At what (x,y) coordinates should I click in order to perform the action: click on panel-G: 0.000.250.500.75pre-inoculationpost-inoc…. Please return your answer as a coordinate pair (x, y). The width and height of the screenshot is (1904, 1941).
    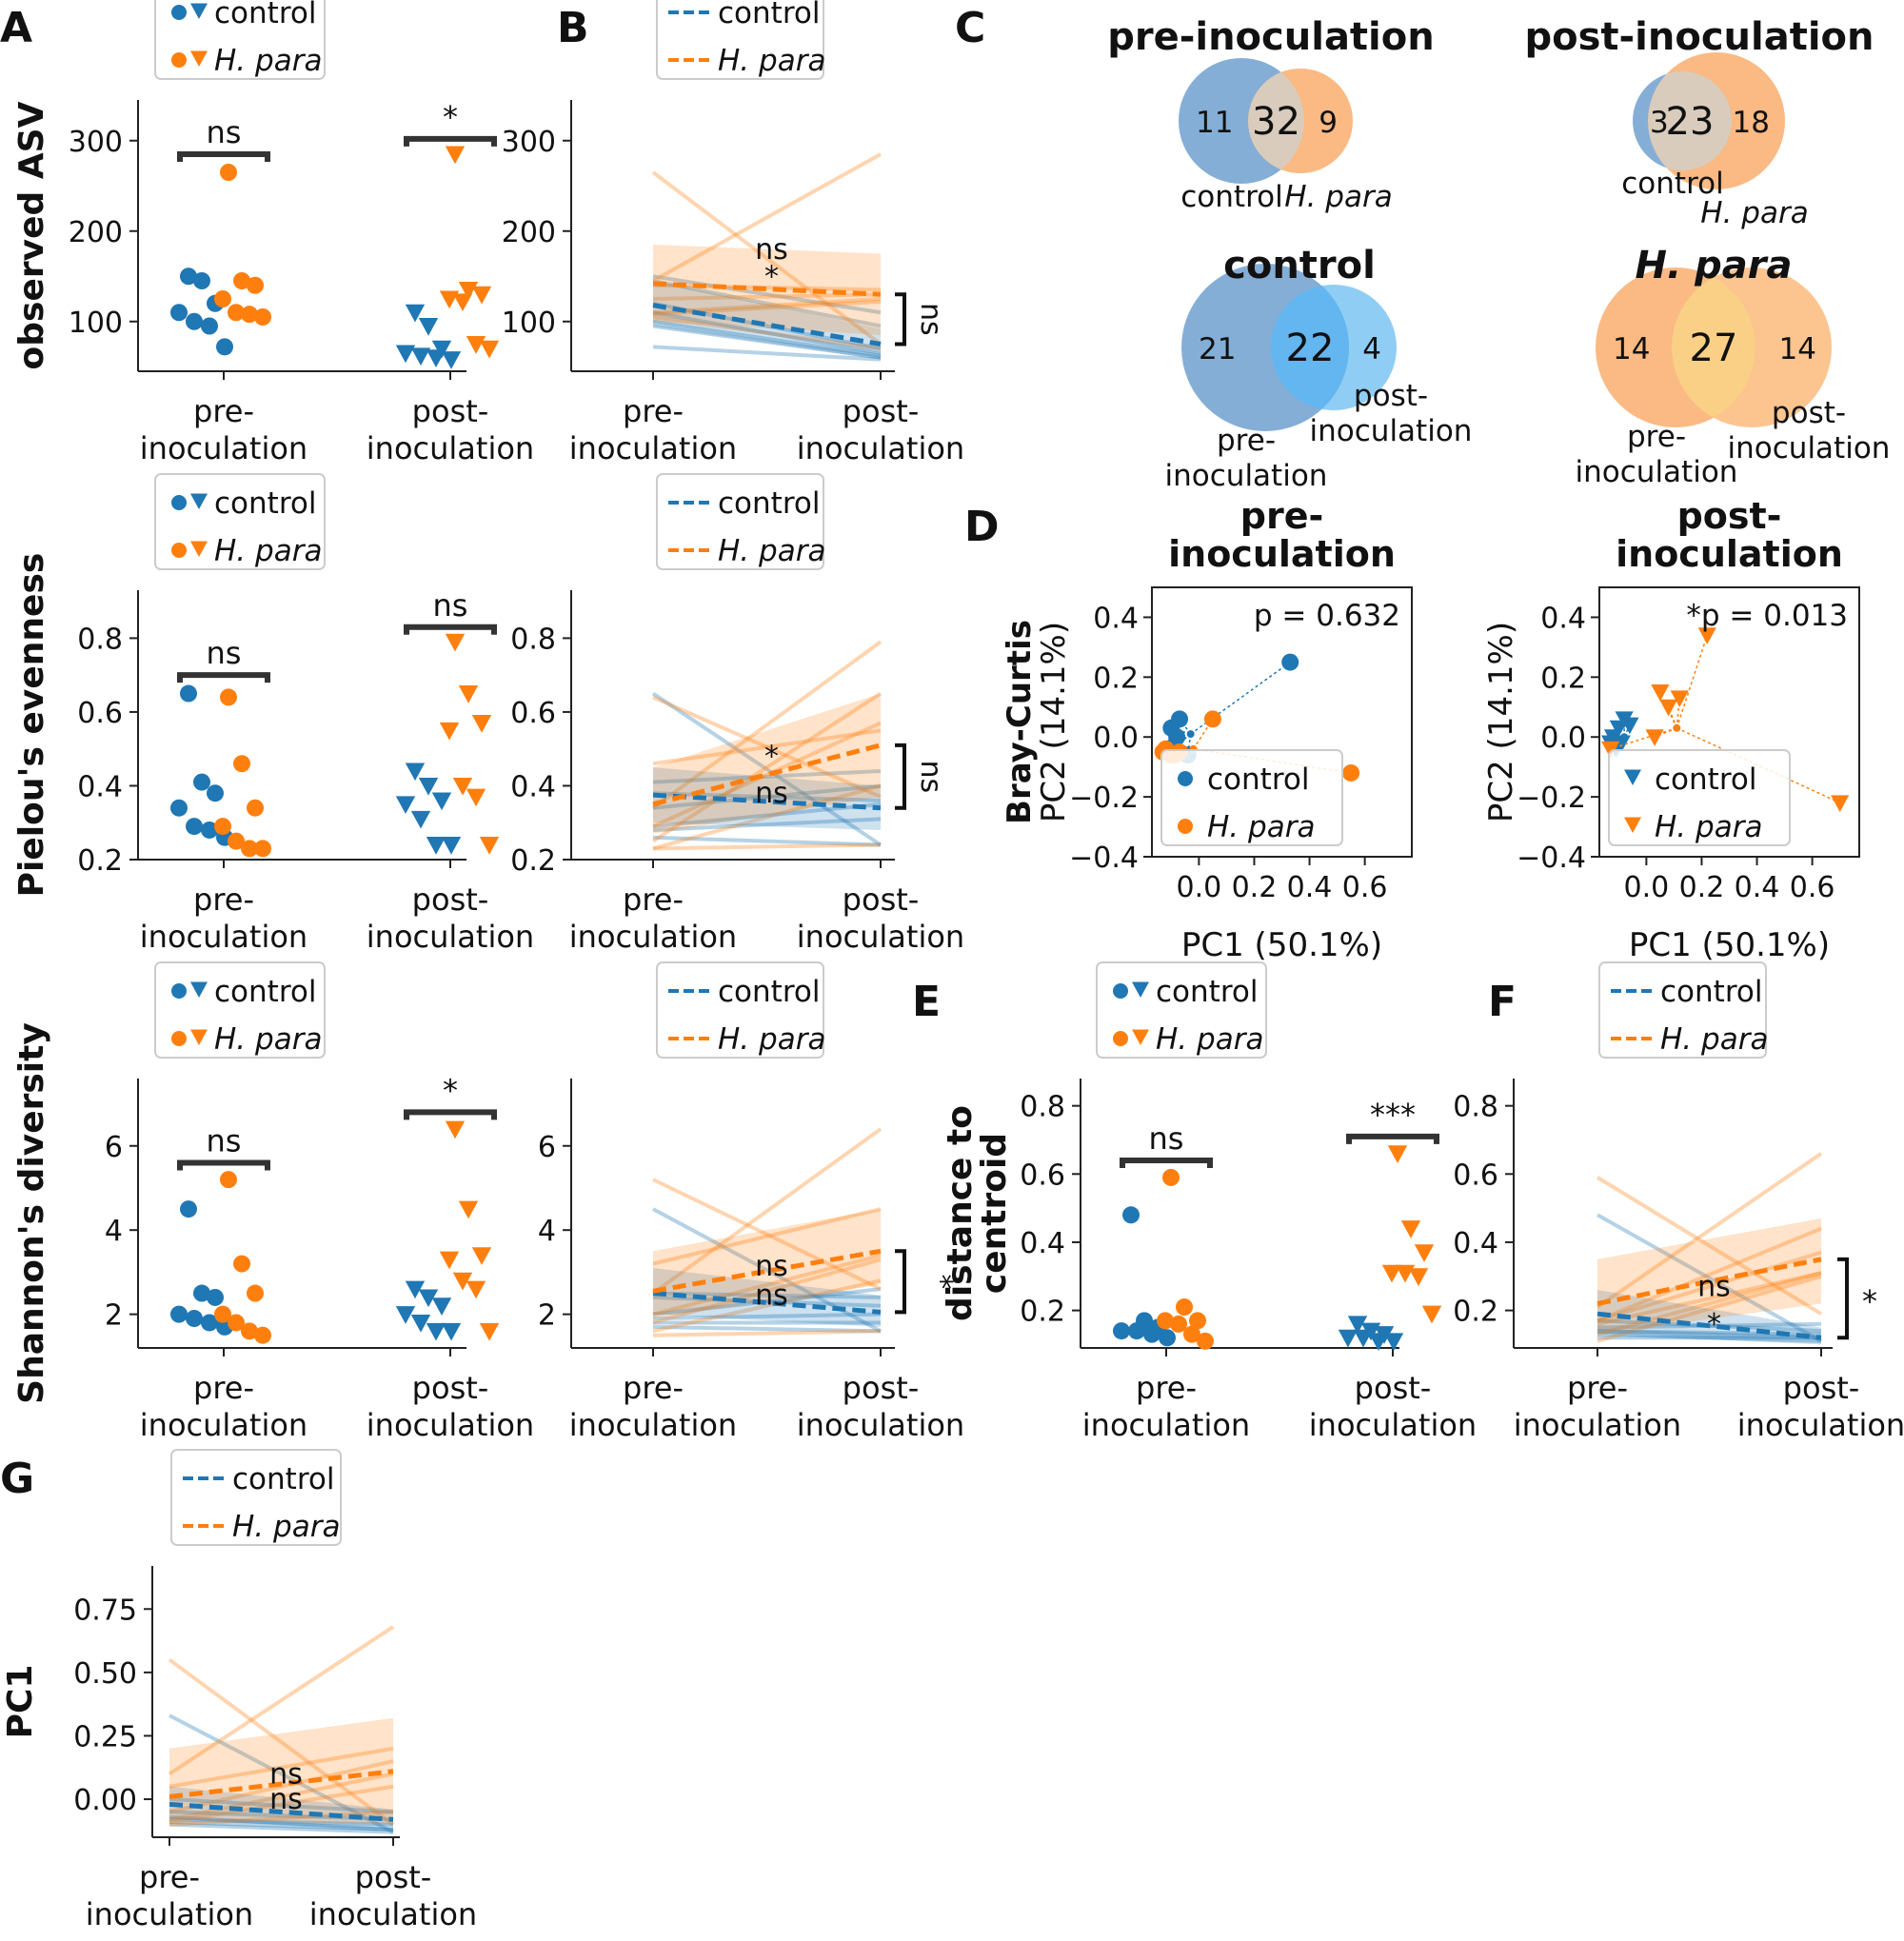
    Looking at the image, I should click on (239, 1690).